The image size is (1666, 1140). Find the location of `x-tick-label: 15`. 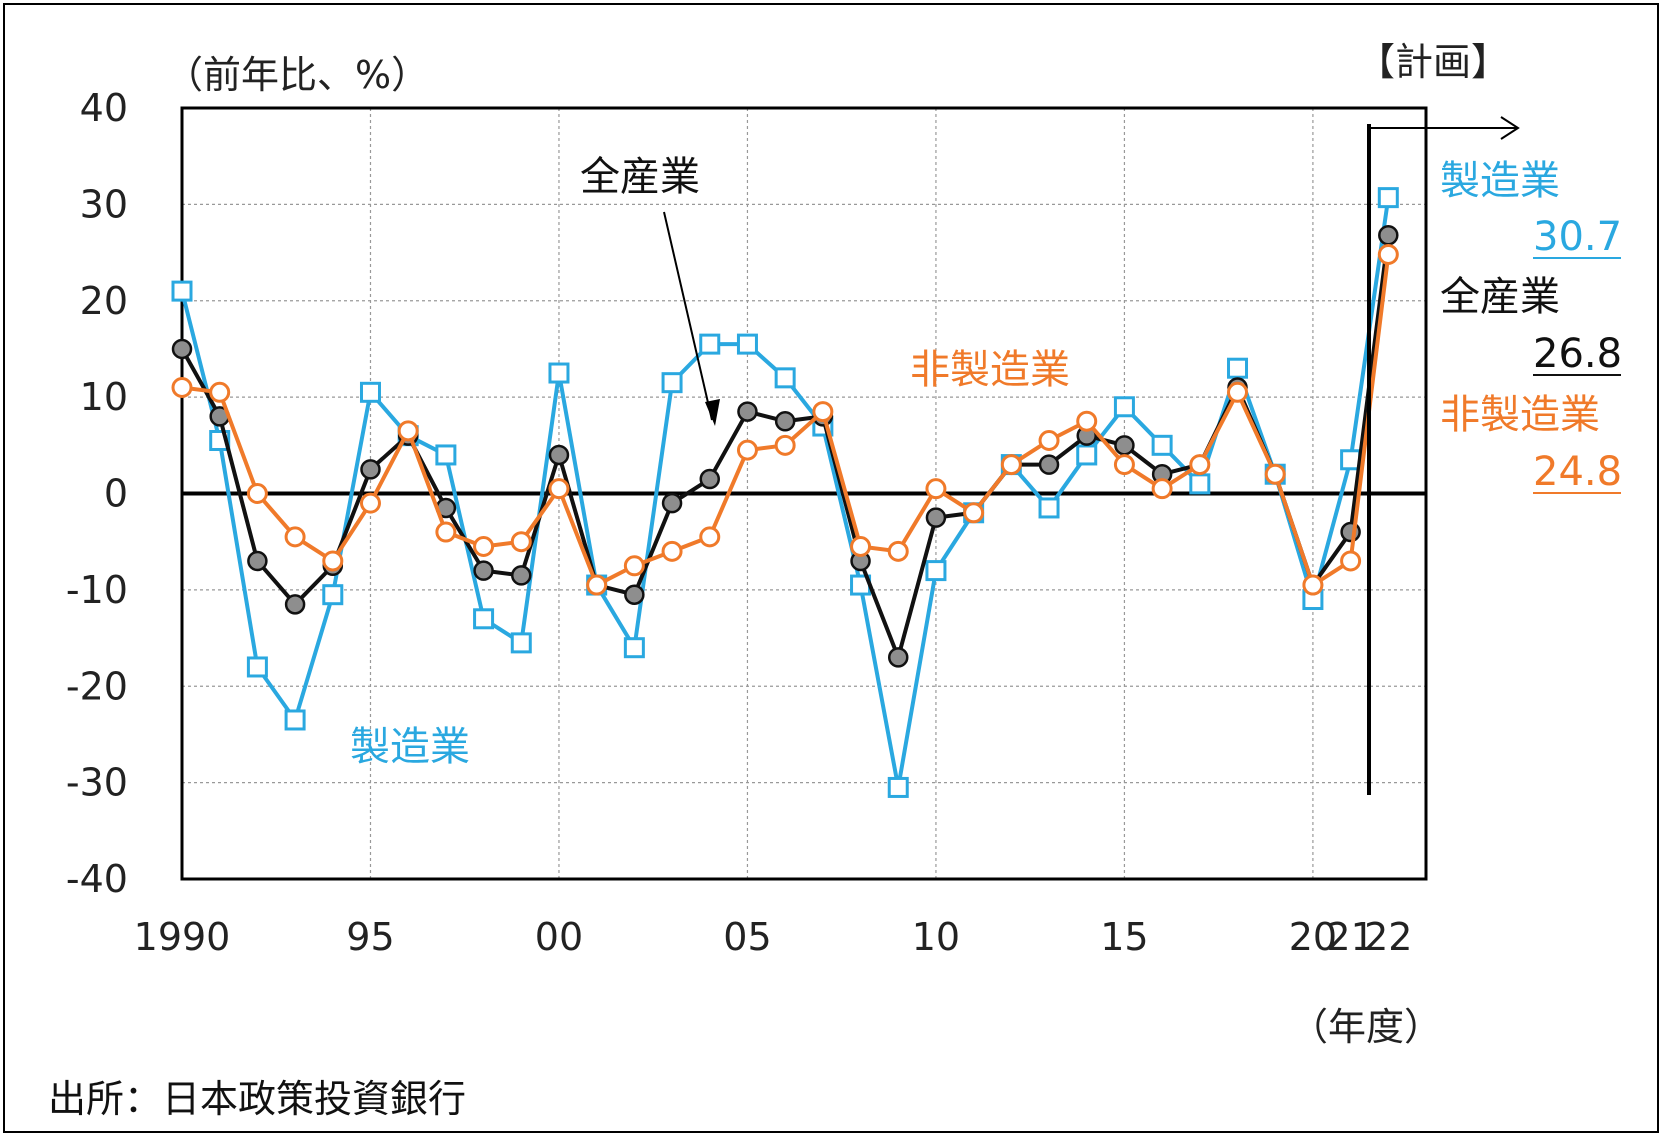

x-tick-label: 15 is located at coordinates (1124, 937).